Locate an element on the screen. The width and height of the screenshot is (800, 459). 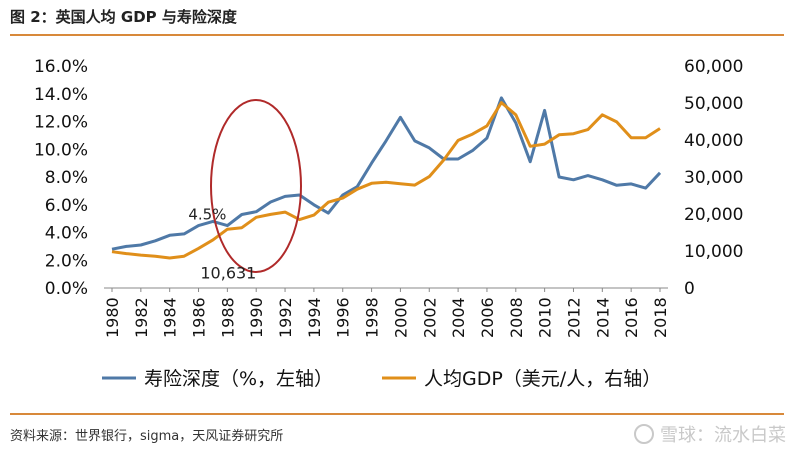
x-tick-label: 2018 is located at coordinates (660, 317).